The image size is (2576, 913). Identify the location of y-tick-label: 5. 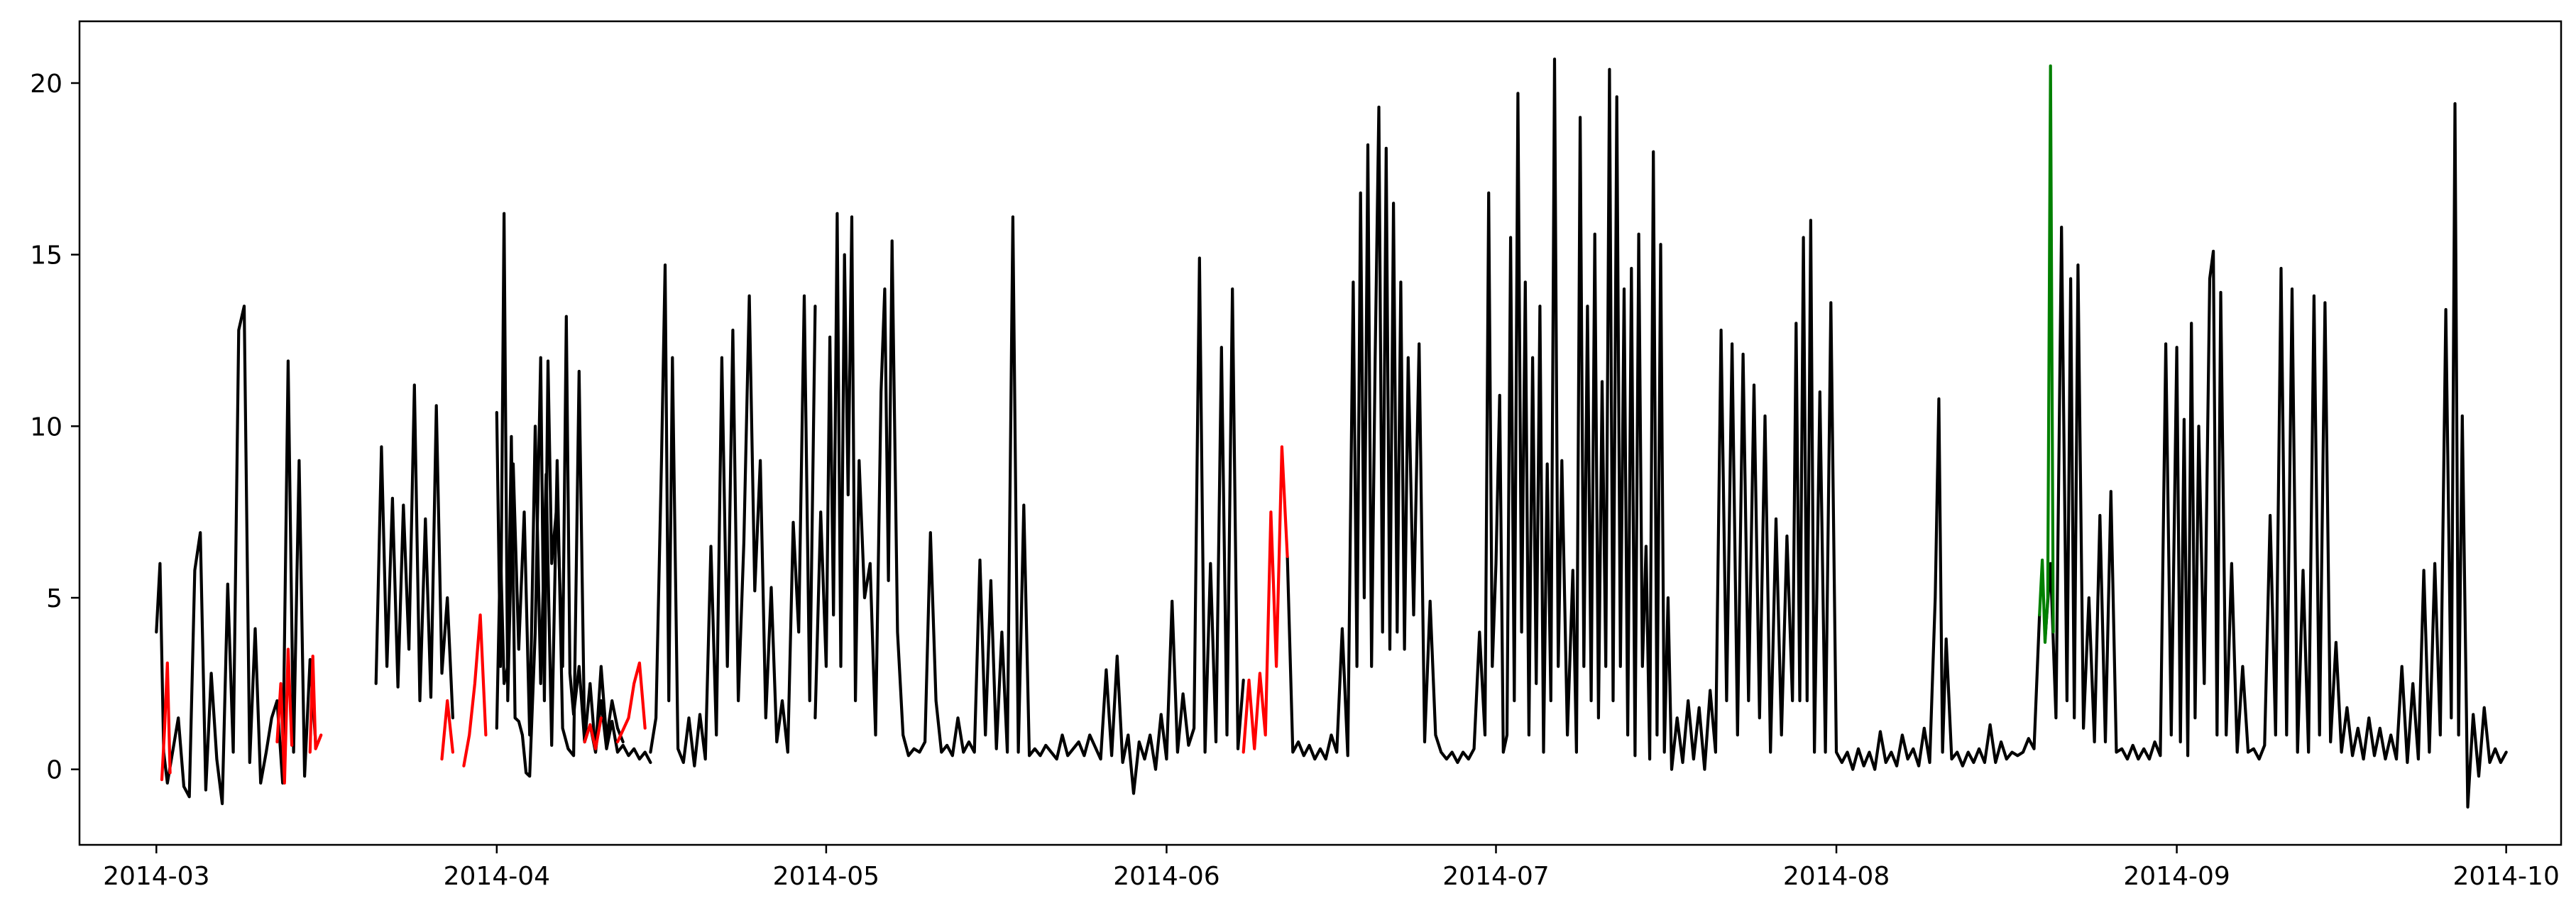
(54, 598).